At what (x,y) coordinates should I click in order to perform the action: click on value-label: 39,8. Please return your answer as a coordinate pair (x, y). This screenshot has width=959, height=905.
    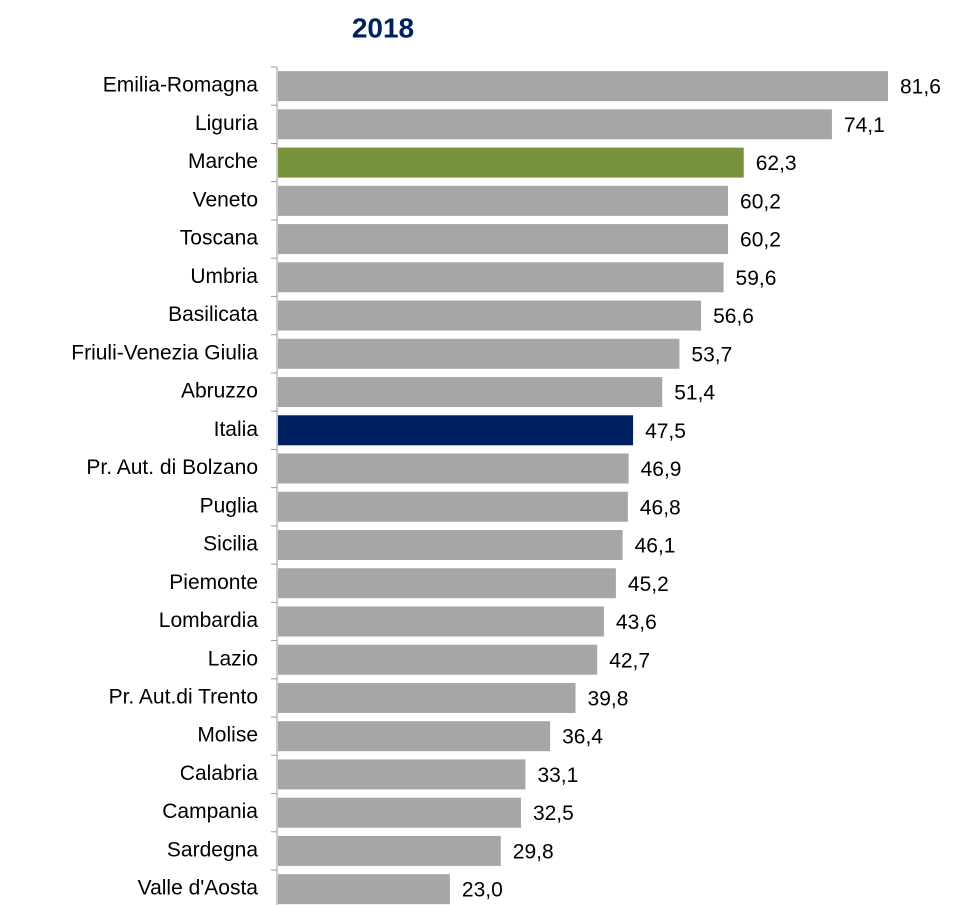
    Looking at the image, I should click on (608, 699).